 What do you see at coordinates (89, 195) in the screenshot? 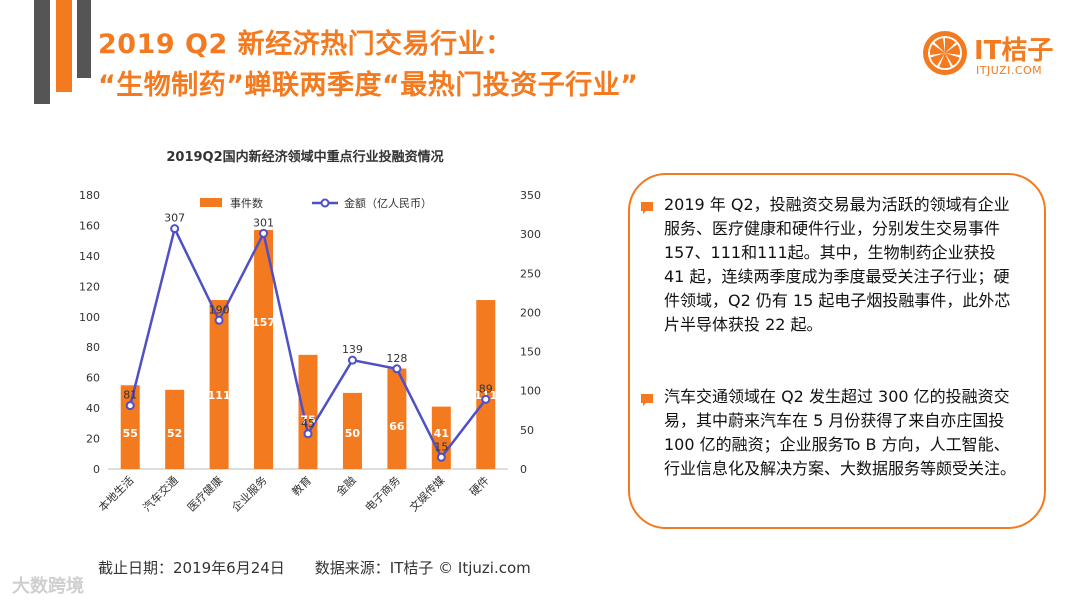
I see `y-left-tick-label: 180` at bounding box center [89, 195].